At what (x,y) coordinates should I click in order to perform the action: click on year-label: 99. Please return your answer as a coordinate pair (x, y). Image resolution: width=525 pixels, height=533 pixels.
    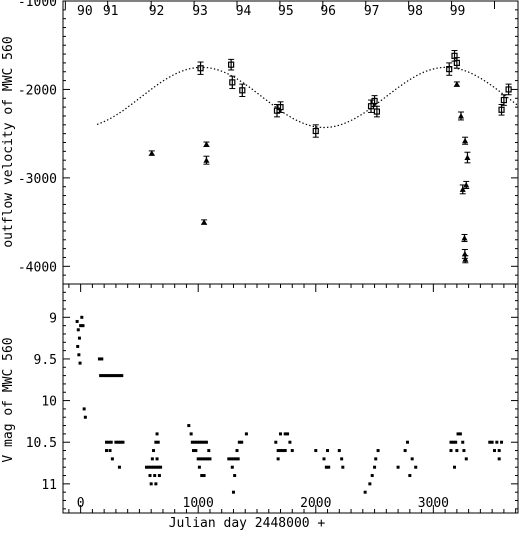
    Looking at the image, I should click on (458, 11).